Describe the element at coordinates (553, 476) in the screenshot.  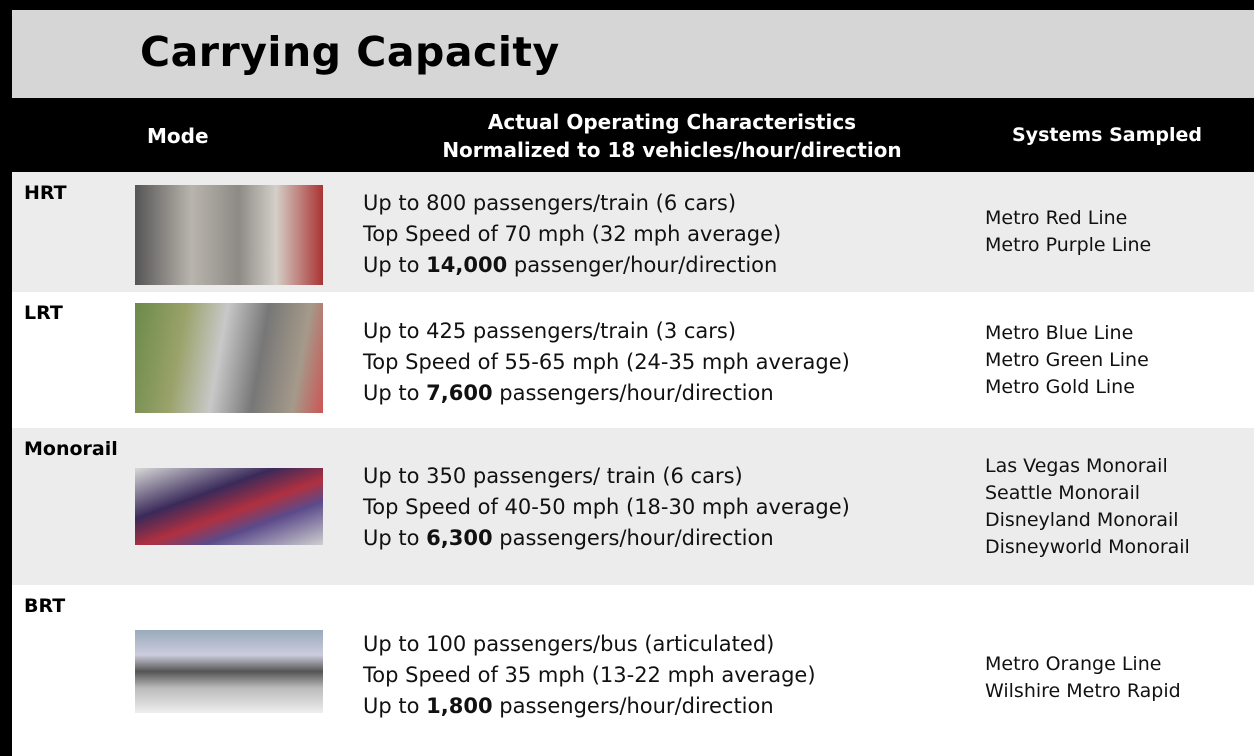
I see `characteristic-line: Up to 350 passengers/ train (6 cars)` at that location.